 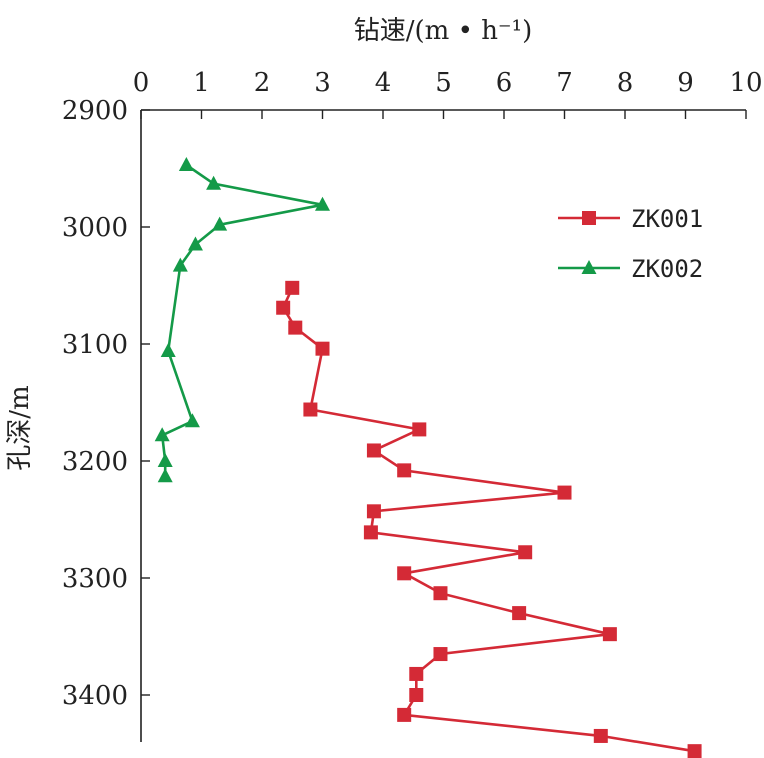 What do you see at coordinates (685, 83) in the screenshot?
I see `x-tick-label: 9` at bounding box center [685, 83].